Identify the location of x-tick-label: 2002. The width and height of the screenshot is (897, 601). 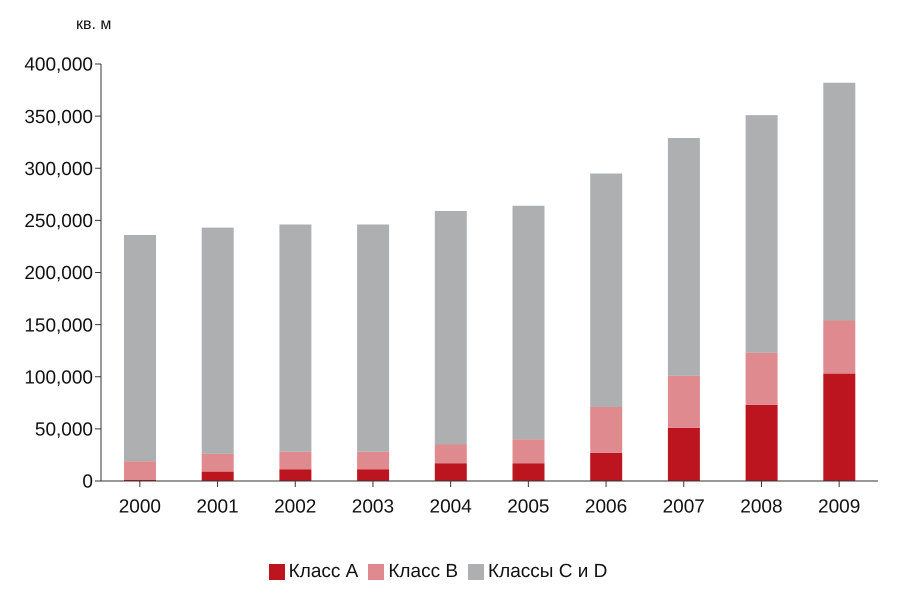
(295, 507).